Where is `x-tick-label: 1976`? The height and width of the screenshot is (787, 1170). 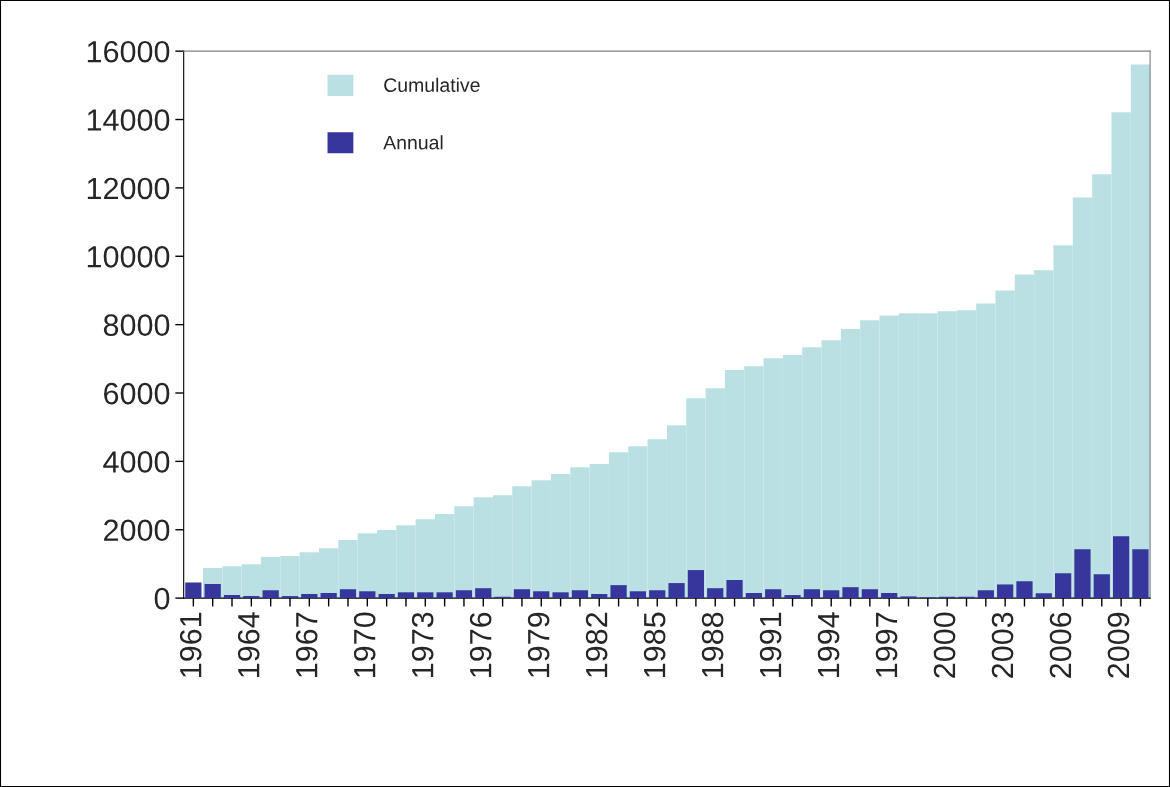
x-tick-label: 1976 is located at coordinates (480, 644).